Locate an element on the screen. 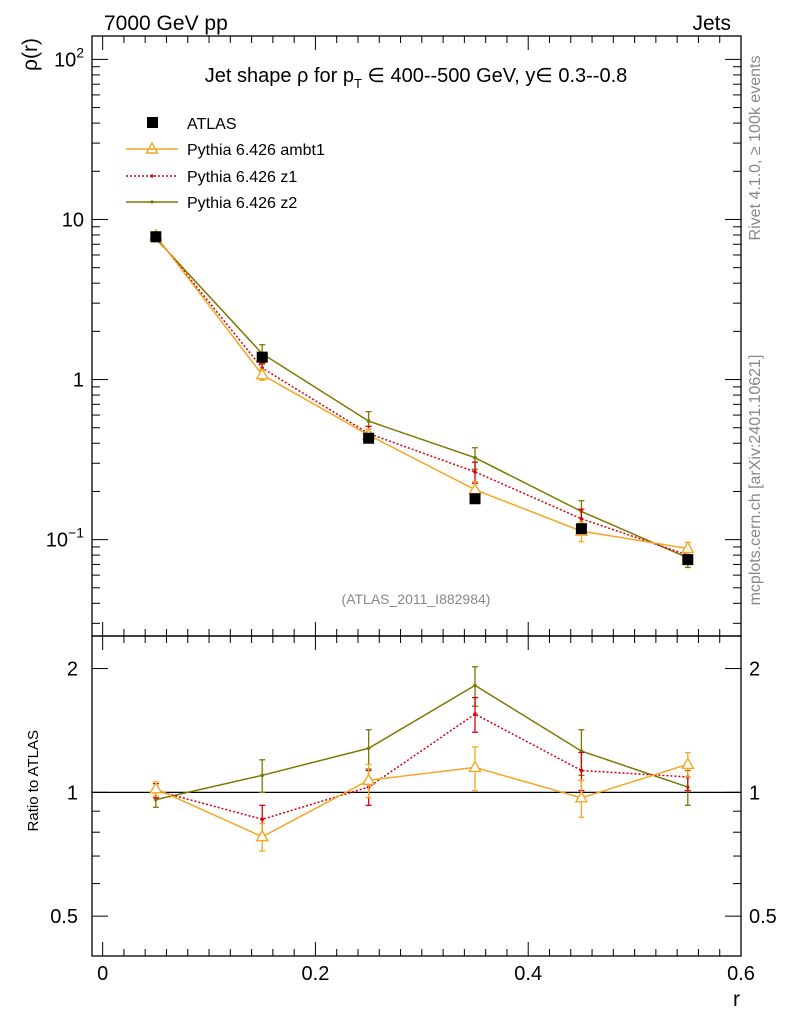 The width and height of the screenshot is (786, 1024). main-y-axis-label: ρ(r) is located at coordinates (30, 54).